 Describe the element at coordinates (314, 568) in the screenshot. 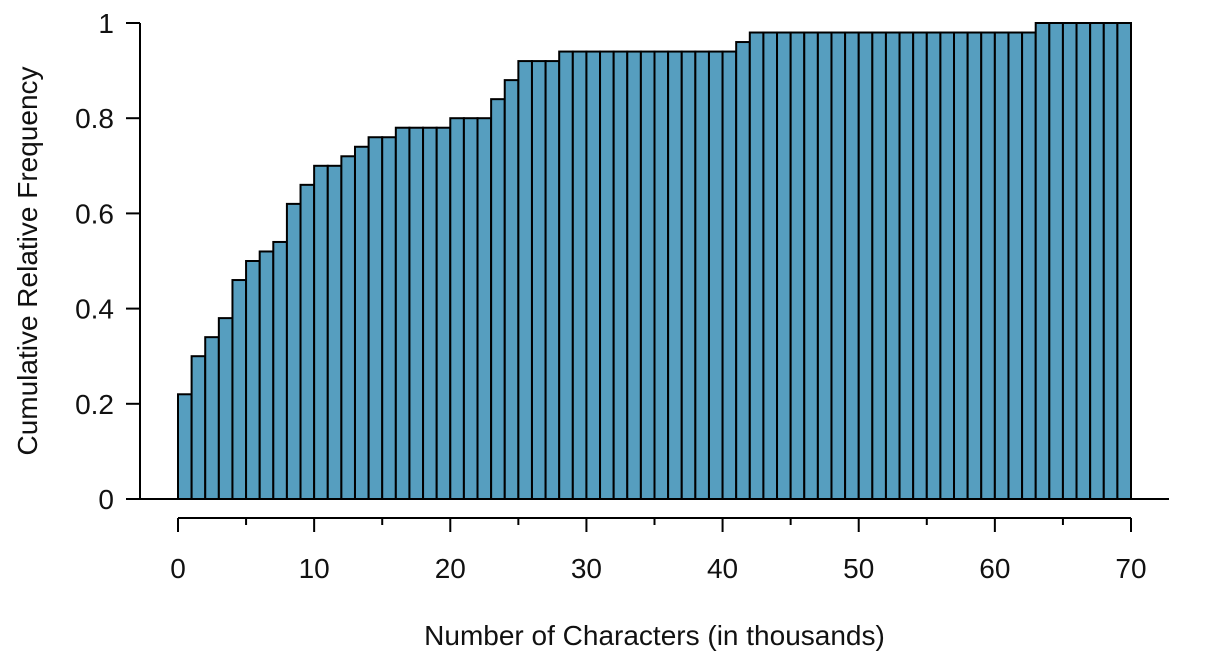

I see `x-tick-label: 10` at that location.